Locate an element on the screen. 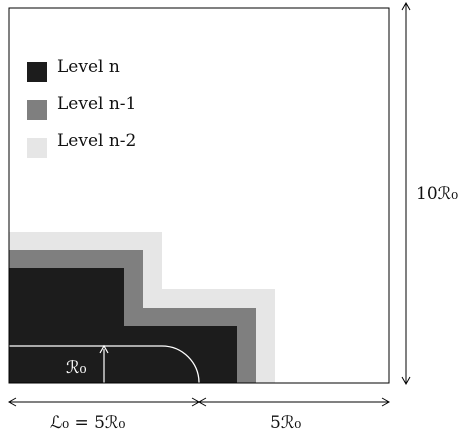  obstacle-arc is located at coordinates (104, 364).